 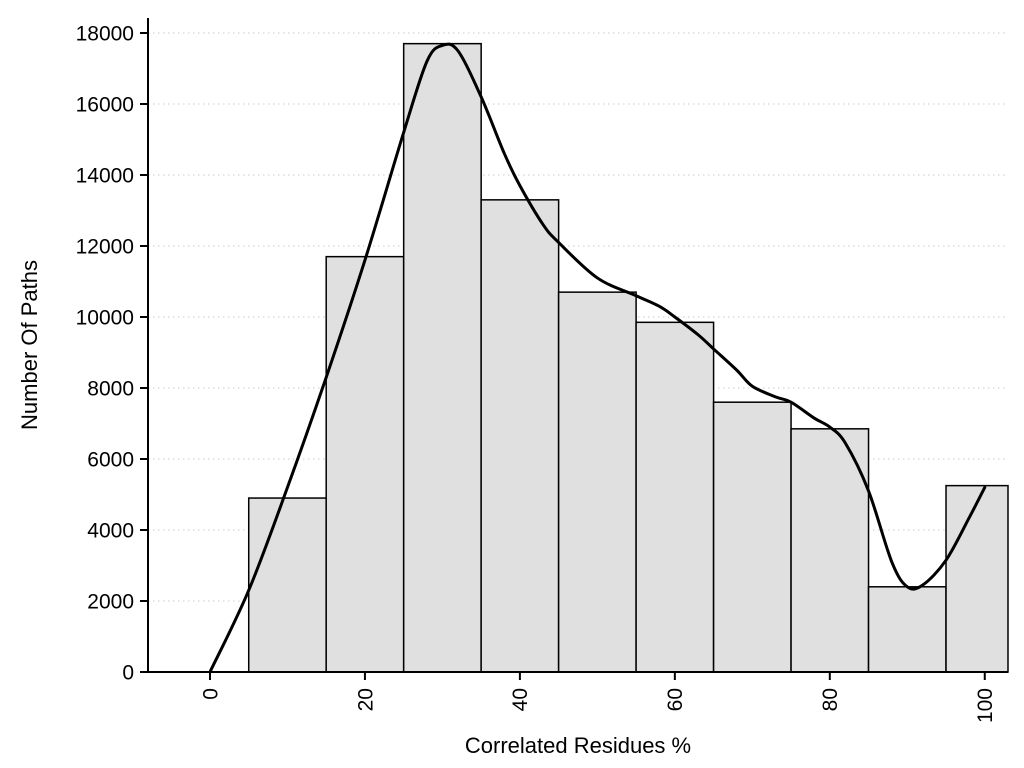 What do you see at coordinates (210, 694) in the screenshot?
I see `x-tick-label: 0` at bounding box center [210, 694].